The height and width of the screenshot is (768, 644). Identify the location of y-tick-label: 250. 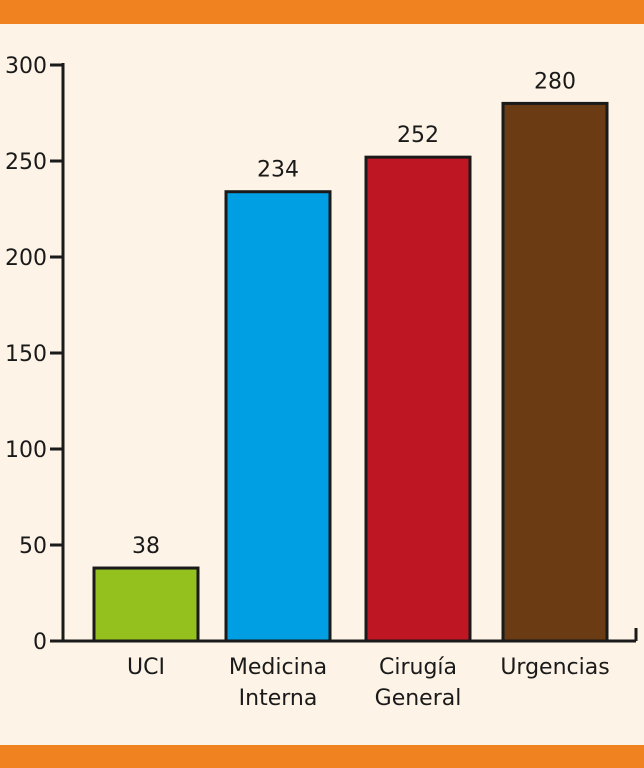
(26, 162).